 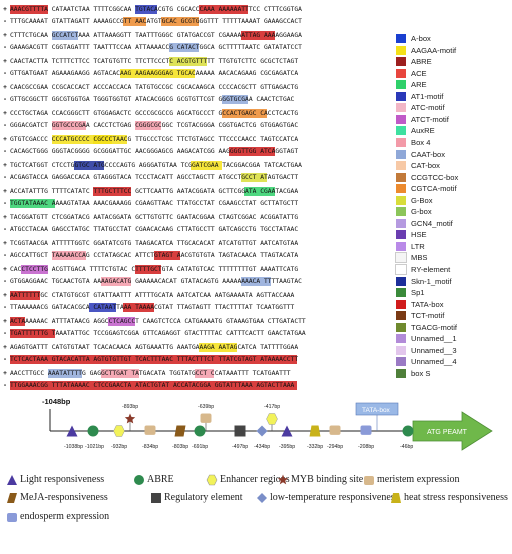 I want to click on key-label: Light responsiveness, so click(x=62, y=479).